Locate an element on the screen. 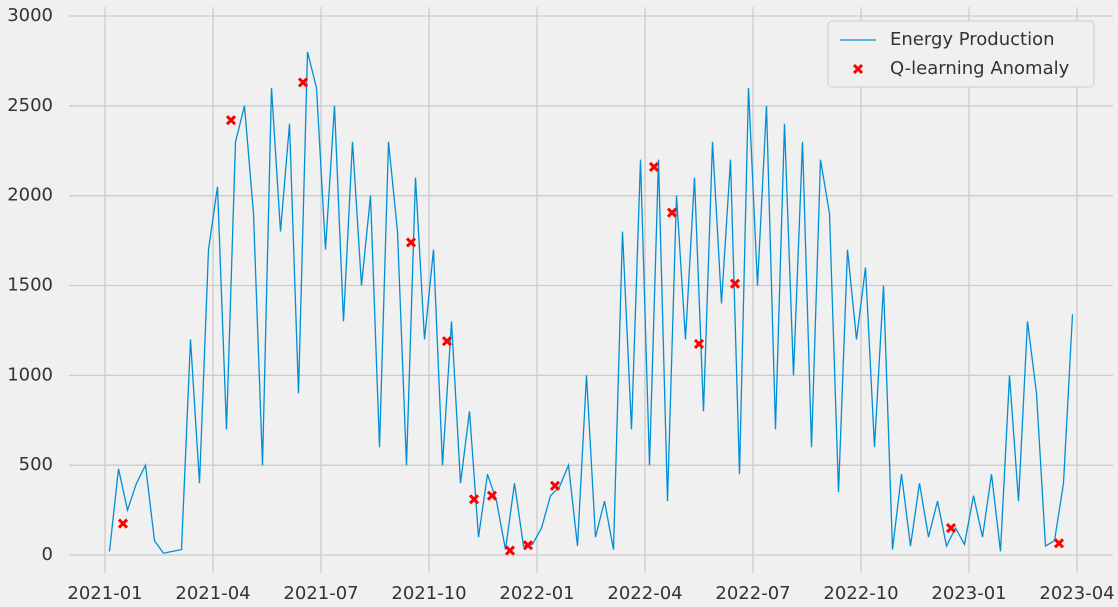 The width and height of the screenshot is (1118, 607). x-tick-label: 2023-04 is located at coordinates (1076, 593).